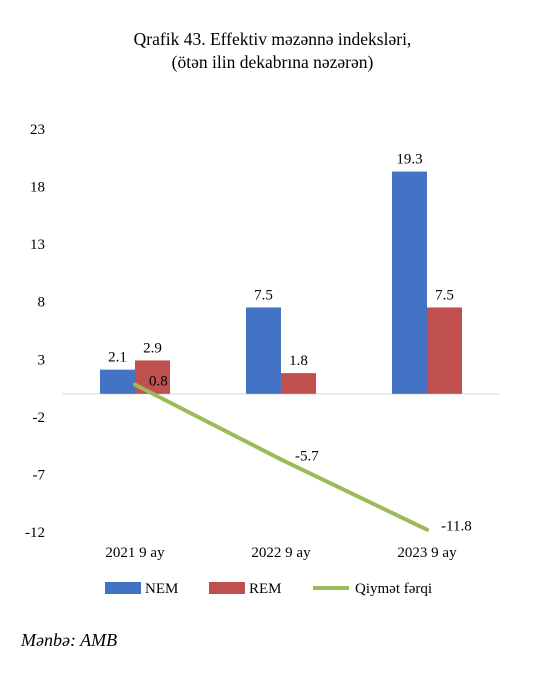 The width and height of the screenshot is (545, 674). What do you see at coordinates (37, 188) in the screenshot?
I see `y-tick-label: 18` at bounding box center [37, 188].